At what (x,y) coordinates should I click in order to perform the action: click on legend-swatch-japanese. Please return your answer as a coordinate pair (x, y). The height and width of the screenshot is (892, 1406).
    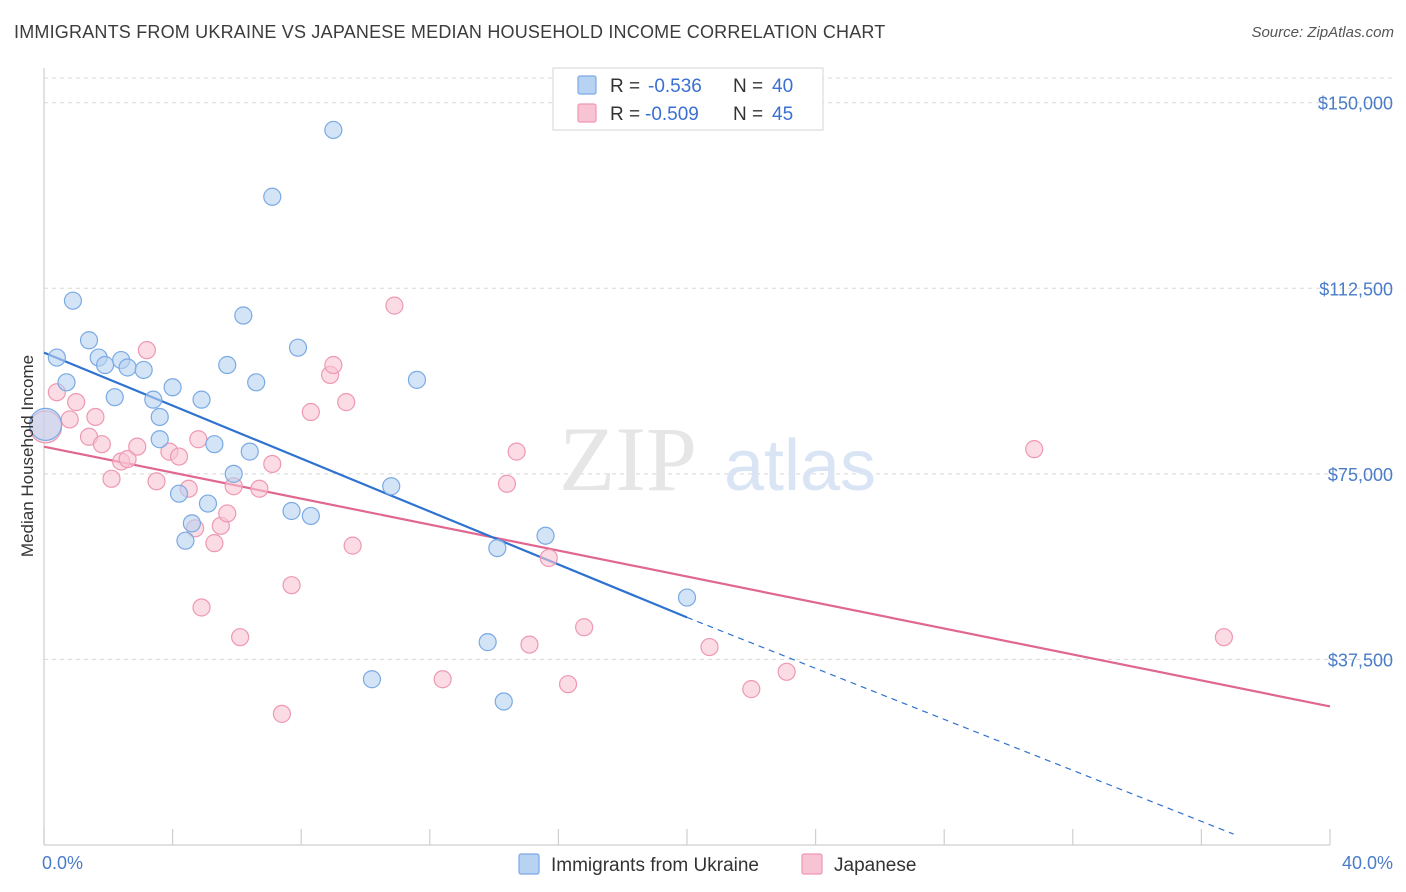
    Looking at the image, I should click on (587, 113).